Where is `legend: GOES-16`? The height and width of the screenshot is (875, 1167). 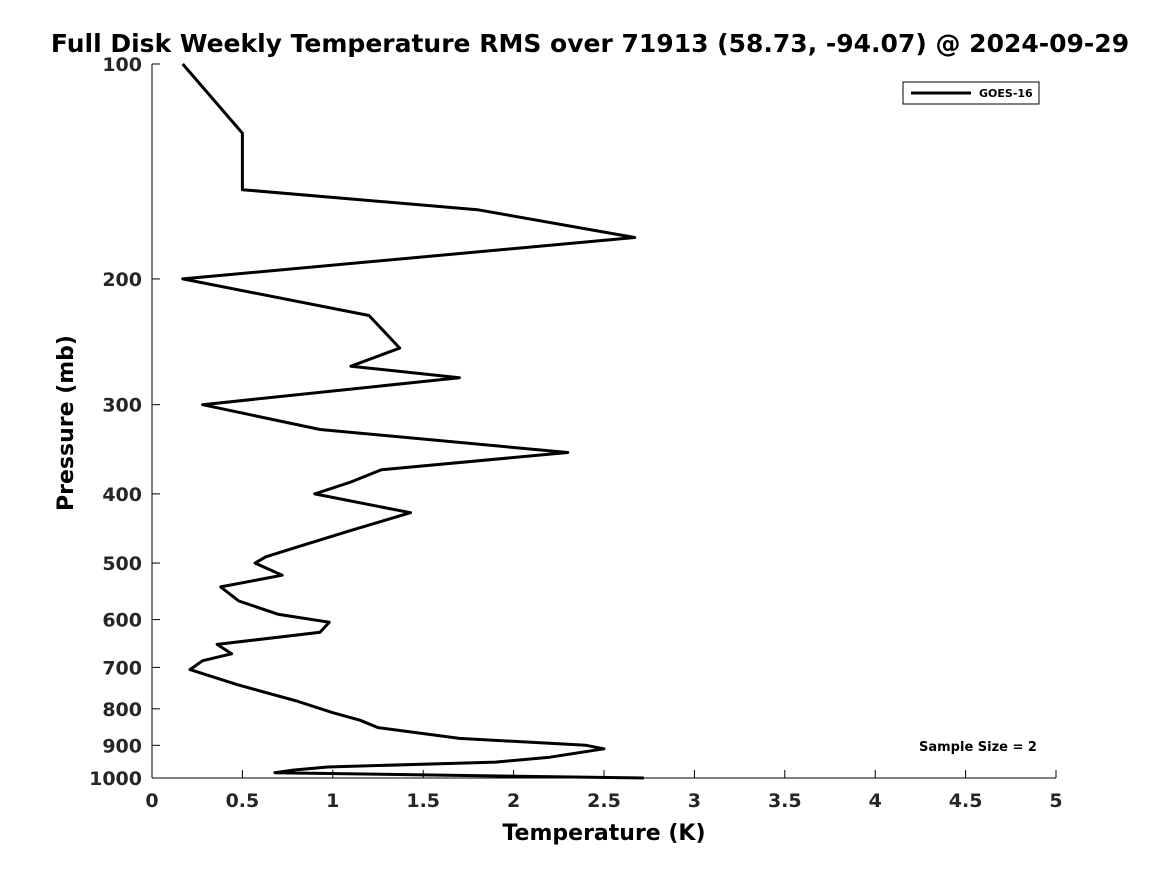 legend: GOES-16 is located at coordinates (971, 93).